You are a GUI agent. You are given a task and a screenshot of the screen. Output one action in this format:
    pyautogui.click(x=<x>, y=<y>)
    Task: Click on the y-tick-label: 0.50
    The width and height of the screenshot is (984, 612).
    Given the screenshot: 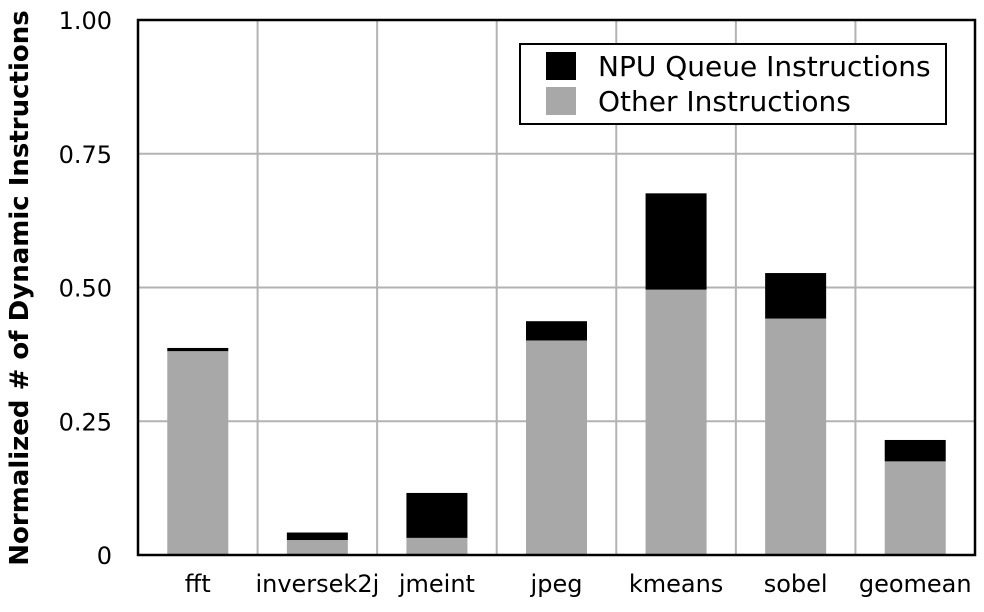 What is the action you would take?
    pyautogui.click(x=85, y=289)
    